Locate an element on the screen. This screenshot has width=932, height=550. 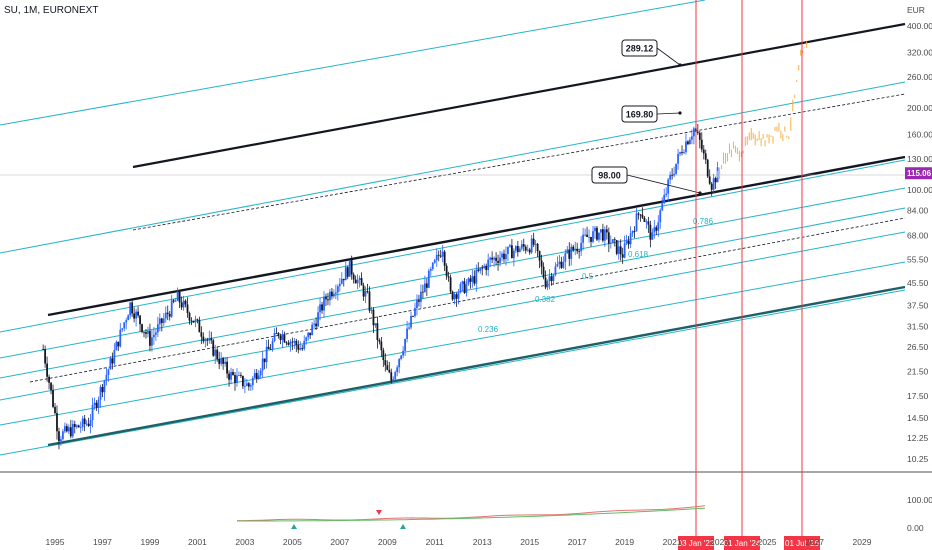
current-price-label: 115.06 is located at coordinates (919, 173).